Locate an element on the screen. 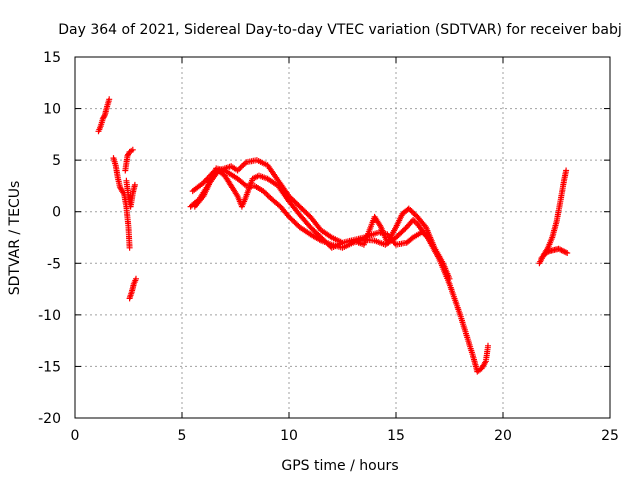 This screenshot has height=480, width=640. y-tick-label: 15 is located at coordinates (52, 58).